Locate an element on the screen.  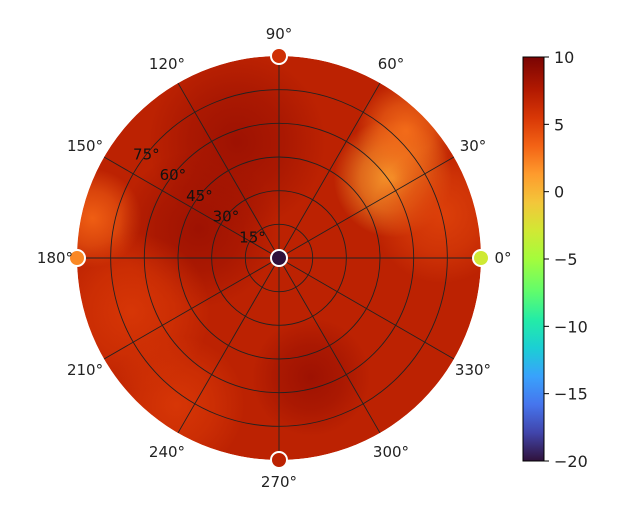
angular-tick-label: 270° is located at coordinates (279, 482).